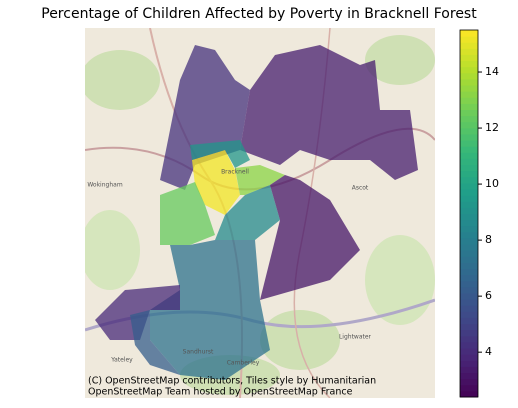 This screenshot has width=518, height=408. Describe the element at coordinates (198, 352) in the screenshot. I see `place-label: Sandhurst` at that location.